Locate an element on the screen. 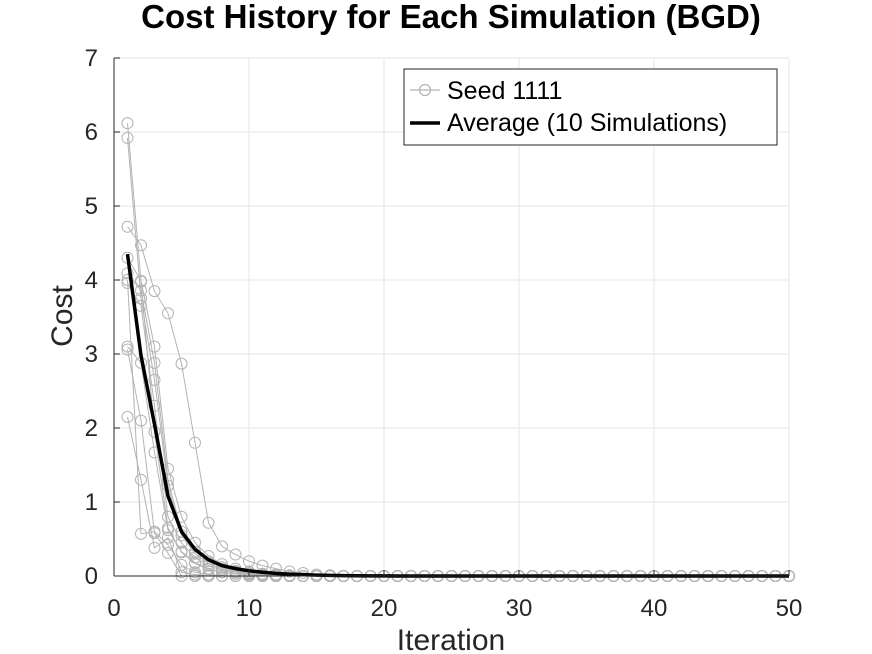 The image size is (872, 654). legend-seed-marker is located at coordinates (425, 90).